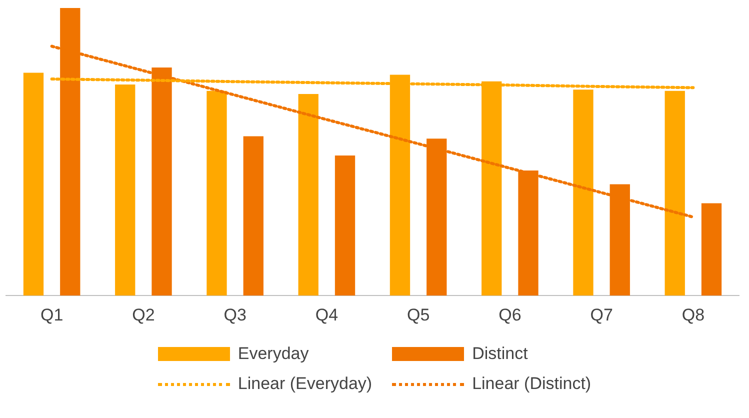 The width and height of the screenshot is (749, 418). What do you see at coordinates (305, 384) in the screenshot?
I see `legend-label: Linear (Everyday)` at bounding box center [305, 384].